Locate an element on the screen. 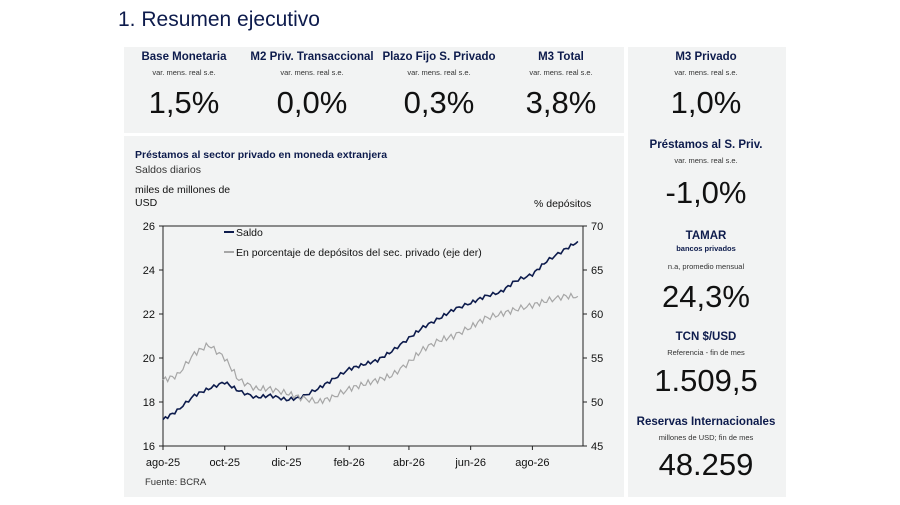 The width and height of the screenshot is (900, 505). kpi-value: 1.509,5 is located at coordinates (706, 380).